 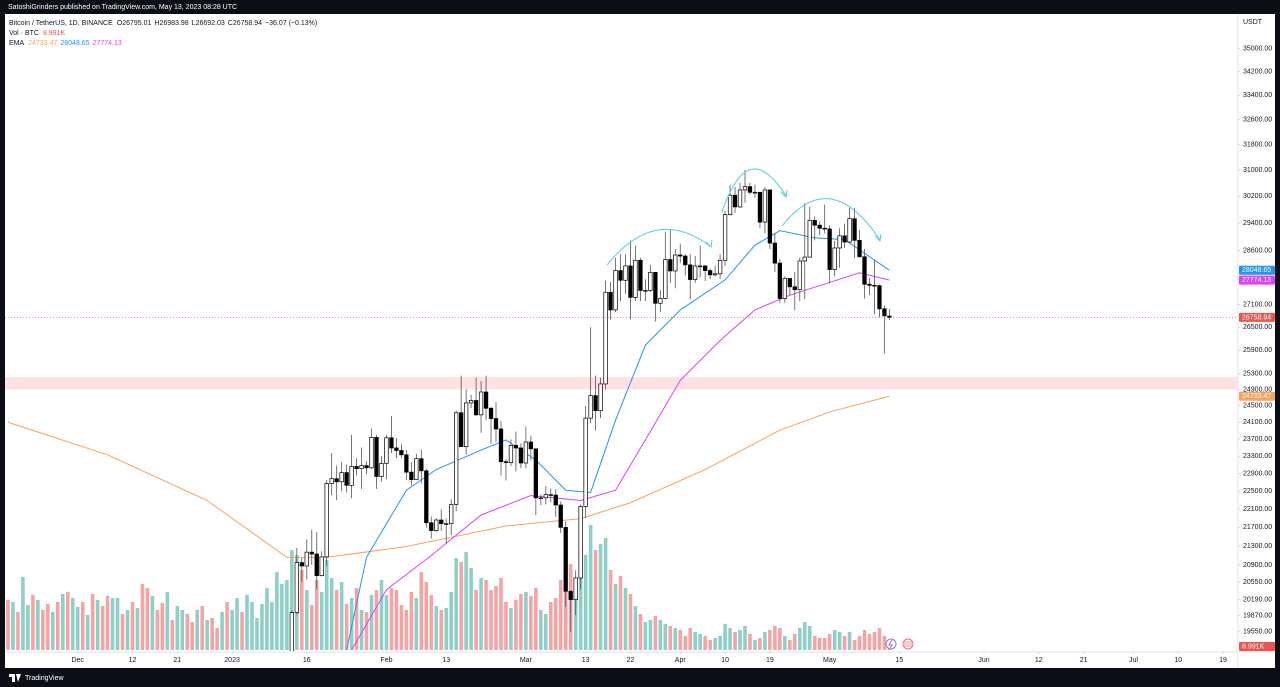 I want to click on x-tick-label: 12, so click(x=1039, y=660).